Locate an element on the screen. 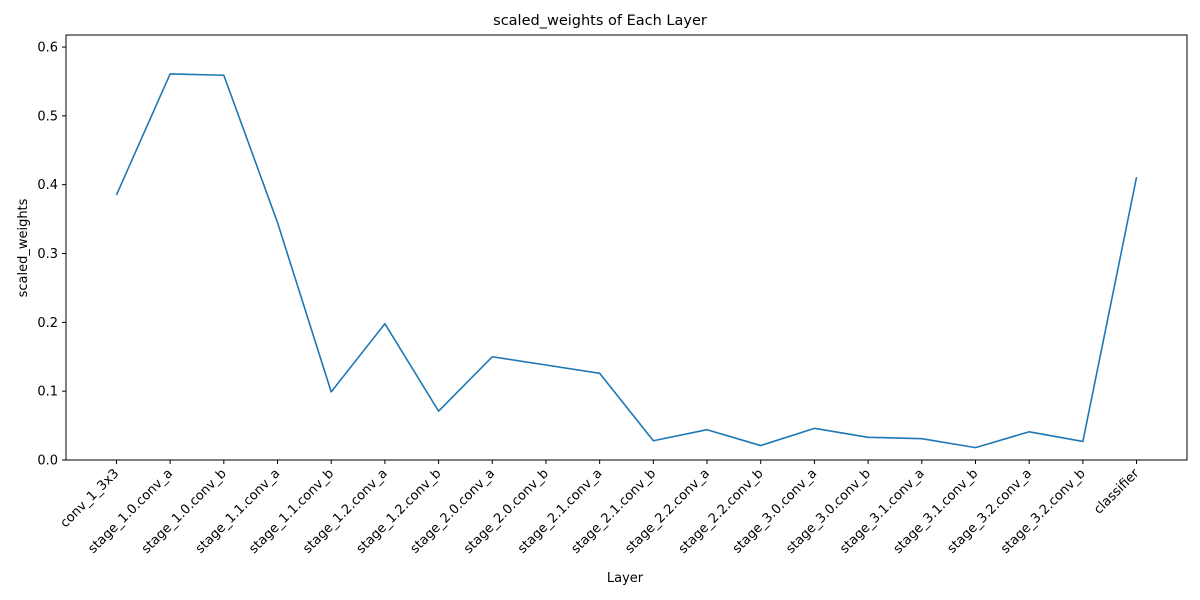 Image resolution: width=1200 pixels, height=600 pixels. chart-title: scaled_weights of Each Layer is located at coordinates (600, 21).